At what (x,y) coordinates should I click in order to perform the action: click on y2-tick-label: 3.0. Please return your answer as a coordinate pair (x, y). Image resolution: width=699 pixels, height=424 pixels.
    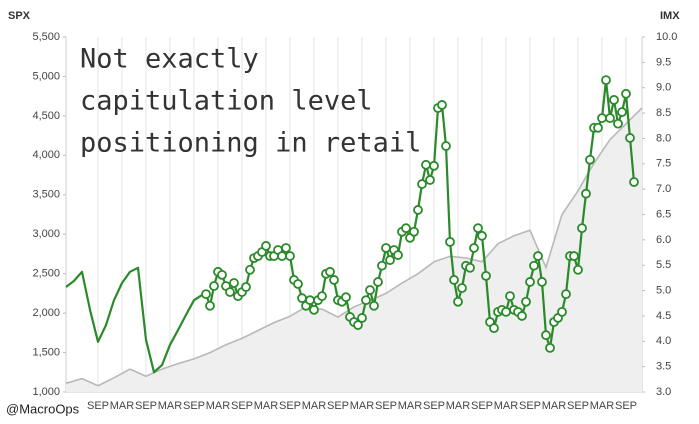
    Looking at the image, I should click on (663, 392).